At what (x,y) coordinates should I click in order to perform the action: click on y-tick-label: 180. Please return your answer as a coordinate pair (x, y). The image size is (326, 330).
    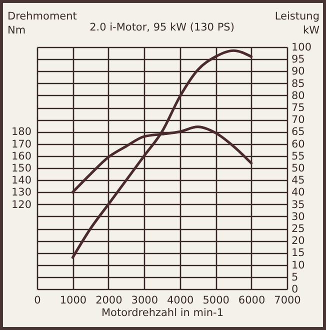
    Looking at the image, I should click on (21, 132).